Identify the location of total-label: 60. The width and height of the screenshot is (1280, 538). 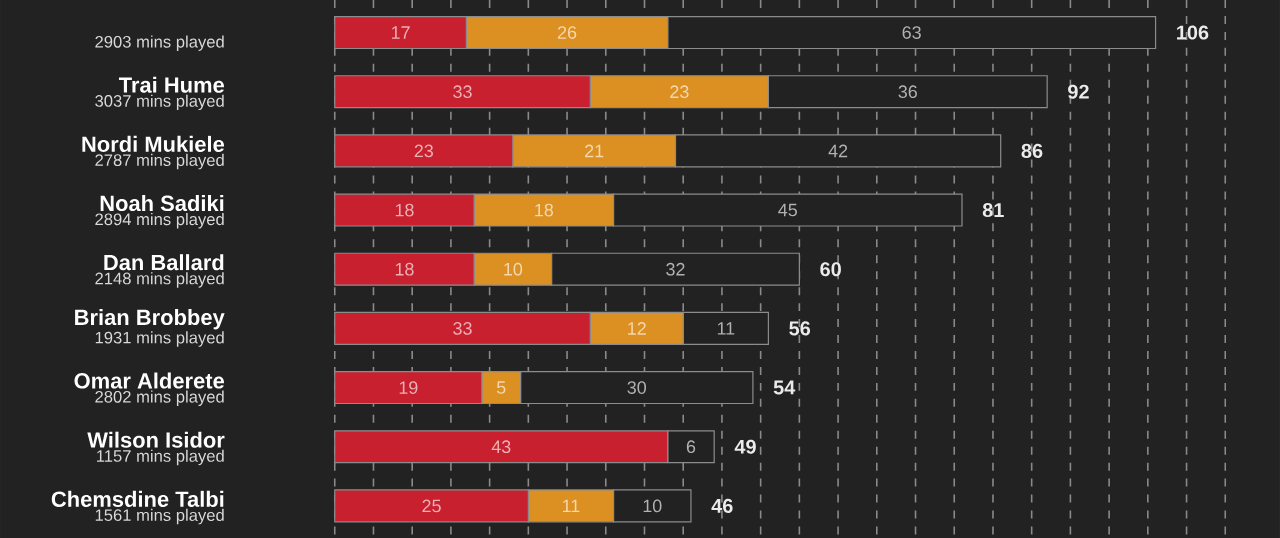
(830, 269).